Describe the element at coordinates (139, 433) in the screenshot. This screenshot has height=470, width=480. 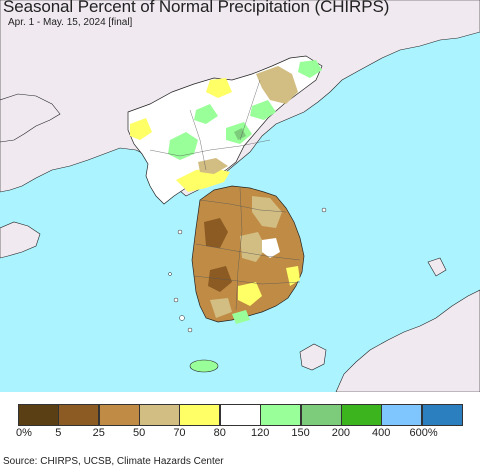
I see `legend-tick-label: 50` at that location.